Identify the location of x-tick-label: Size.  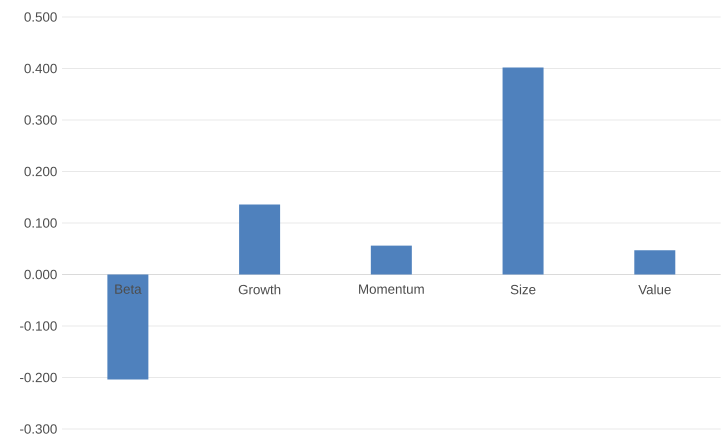
(523, 289).